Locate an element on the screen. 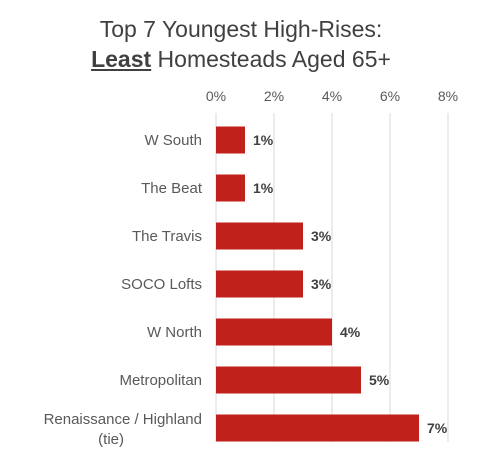 This screenshot has height=464, width=482. chart-title-line-2: Least Homesteads Aged 65+ is located at coordinates (241, 59).